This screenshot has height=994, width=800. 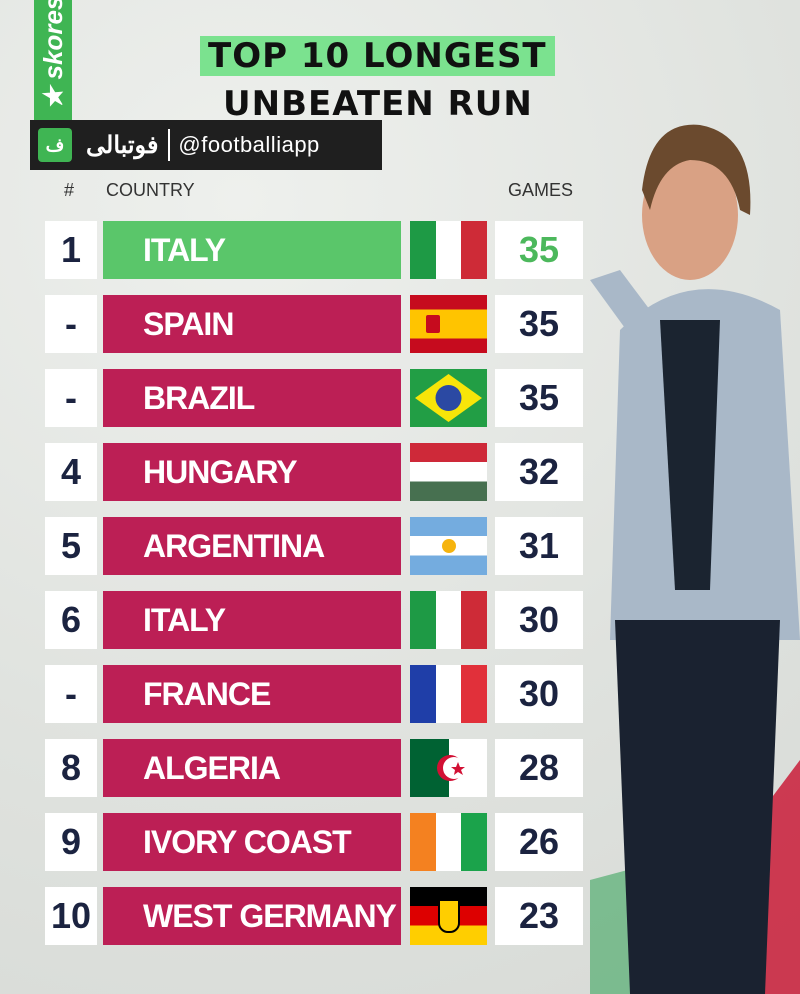 I want to click on algeria-flag-icon, so click(x=448, y=768).